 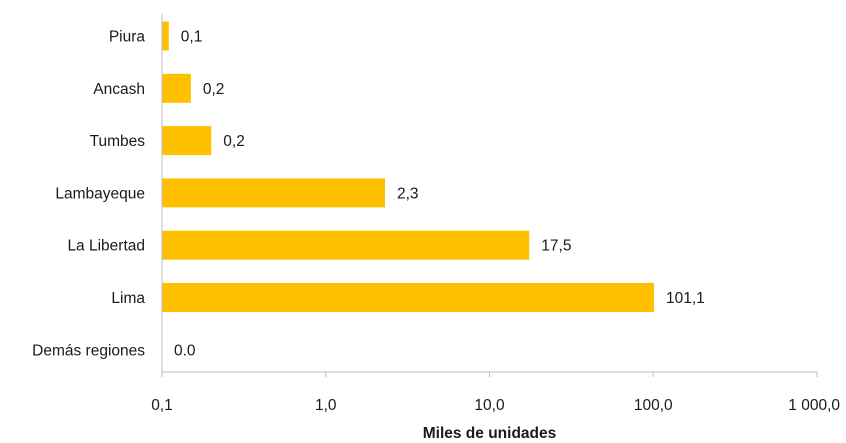 What do you see at coordinates (556, 246) in the screenshot?
I see `data-label: 17,5` at bounding box center [556, 246].